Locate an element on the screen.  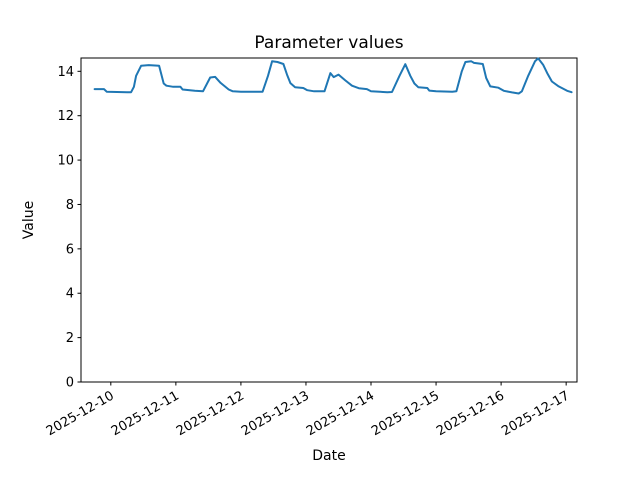
y-tick-label: 14 is located at coordinates (65, 72).